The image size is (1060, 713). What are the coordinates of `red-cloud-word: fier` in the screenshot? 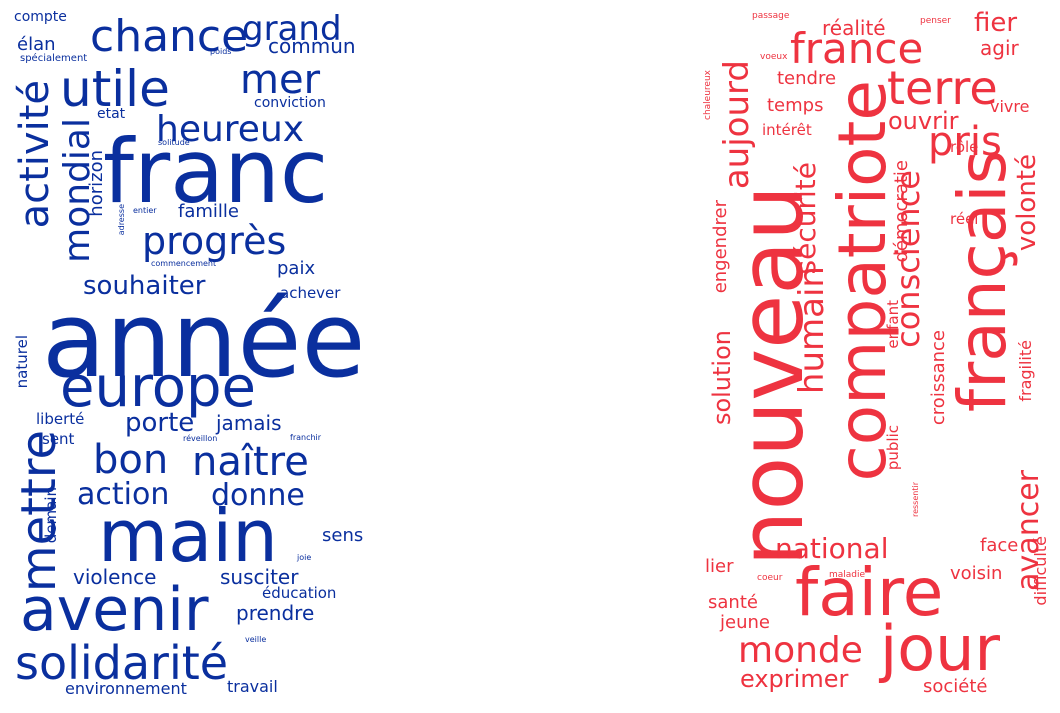 It's located at (996, 23).